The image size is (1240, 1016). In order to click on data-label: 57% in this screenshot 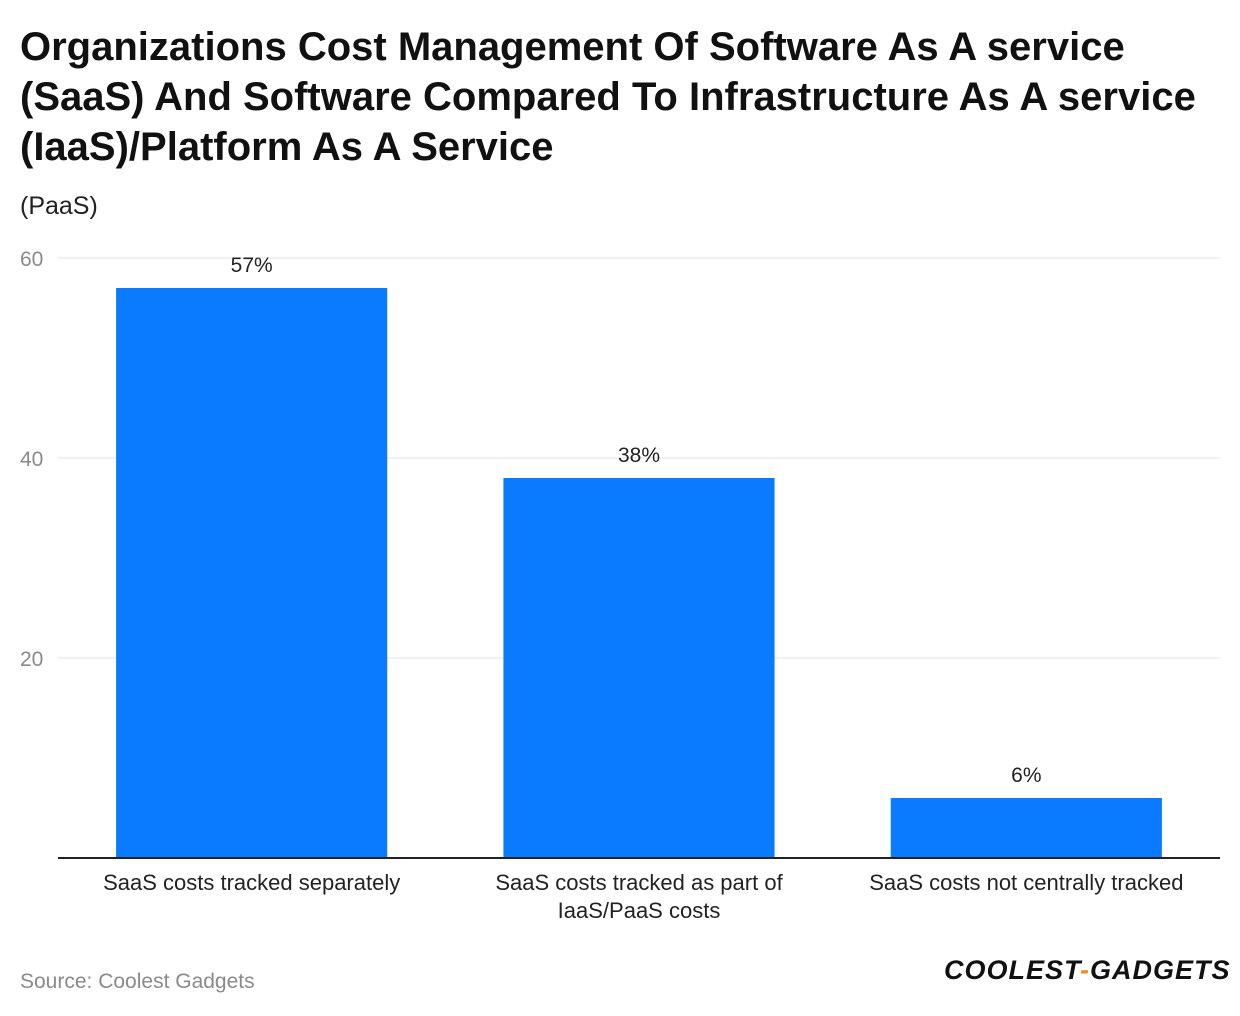, I will do `click(252, 265)`.